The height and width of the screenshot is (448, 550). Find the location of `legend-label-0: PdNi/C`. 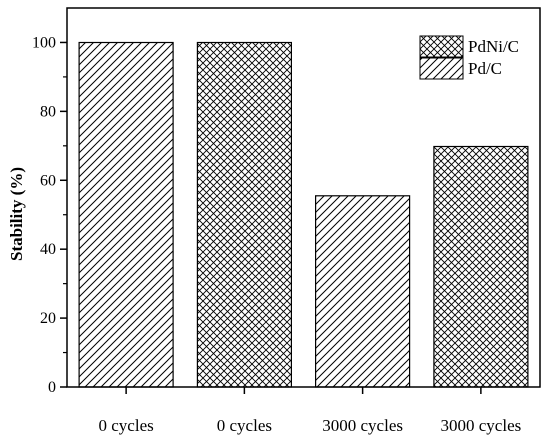

legend-label-0: PdNi/C is located at coordinates (493, 46).